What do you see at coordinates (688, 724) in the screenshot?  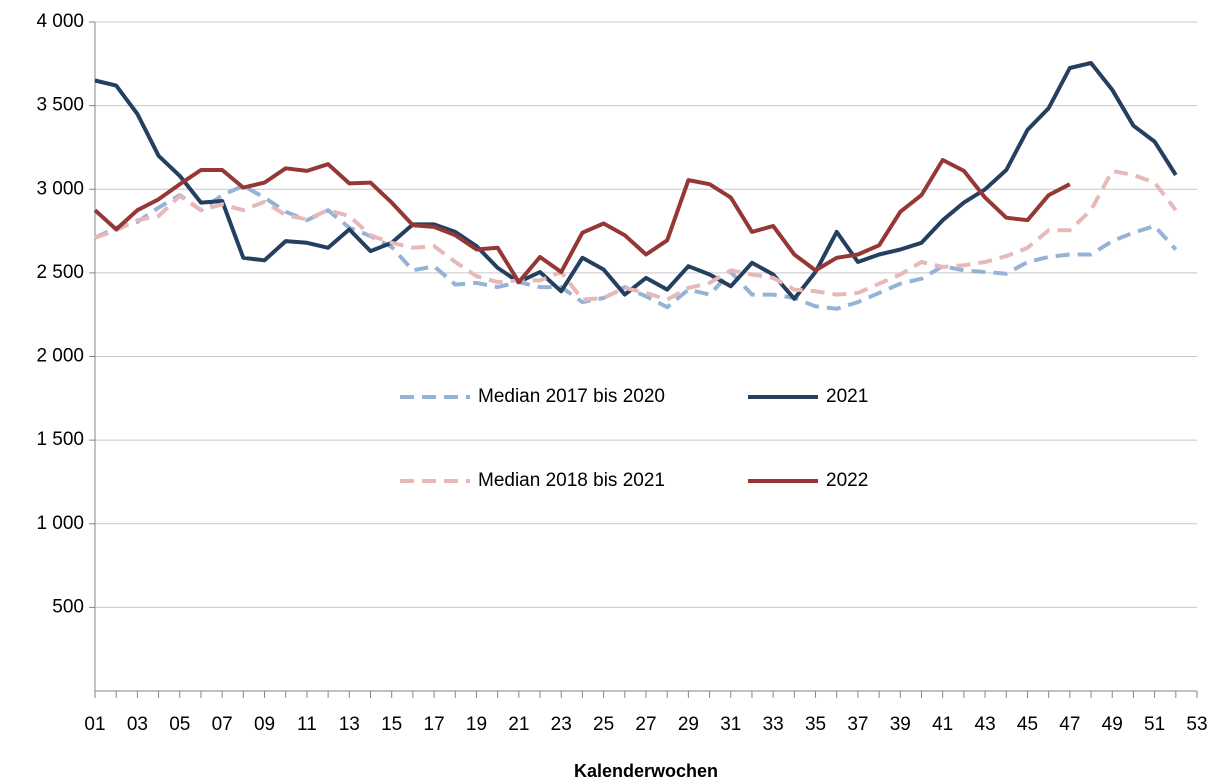 I see `x-tick-label: 29` at bounding box center [688, 724].